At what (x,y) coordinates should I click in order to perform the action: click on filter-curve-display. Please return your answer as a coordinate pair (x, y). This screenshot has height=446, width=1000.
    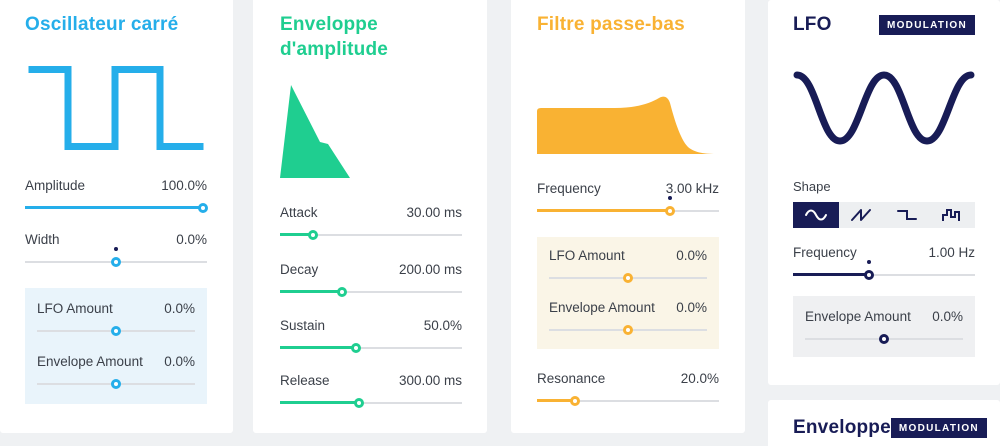
    Looking at the image, I should click on (628, 125).